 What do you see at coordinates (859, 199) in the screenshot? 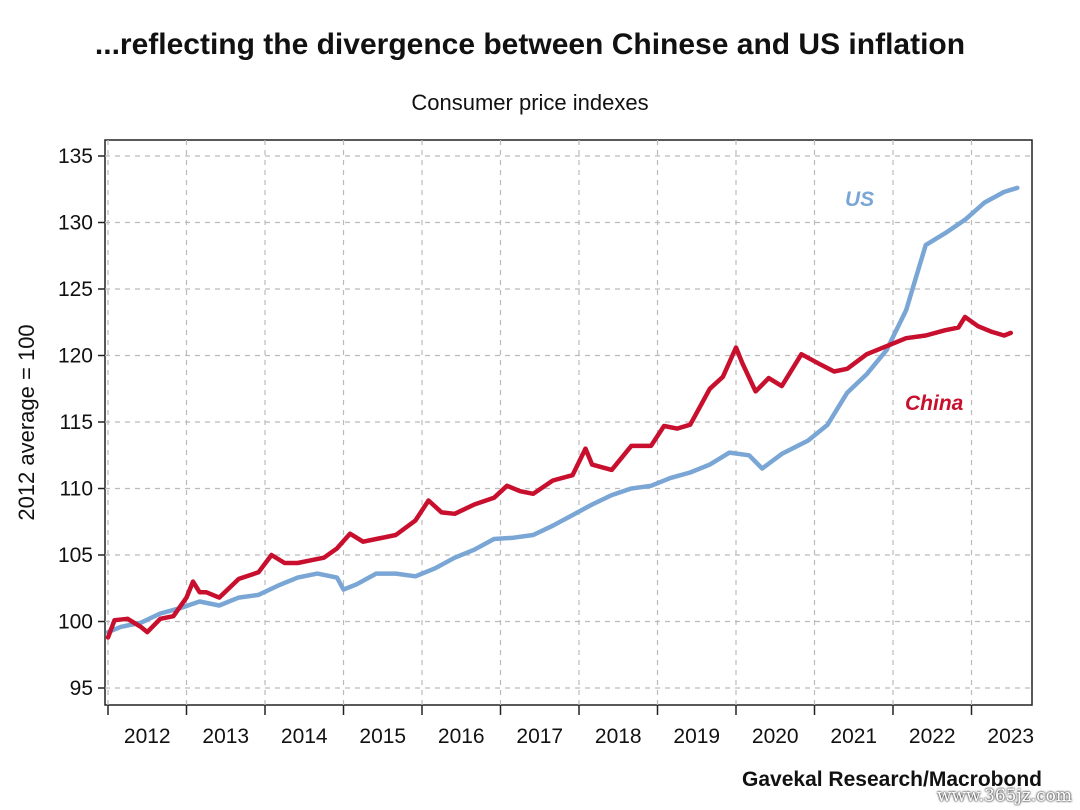
I see `series-label-us: US` at bounding box center [859, 199].